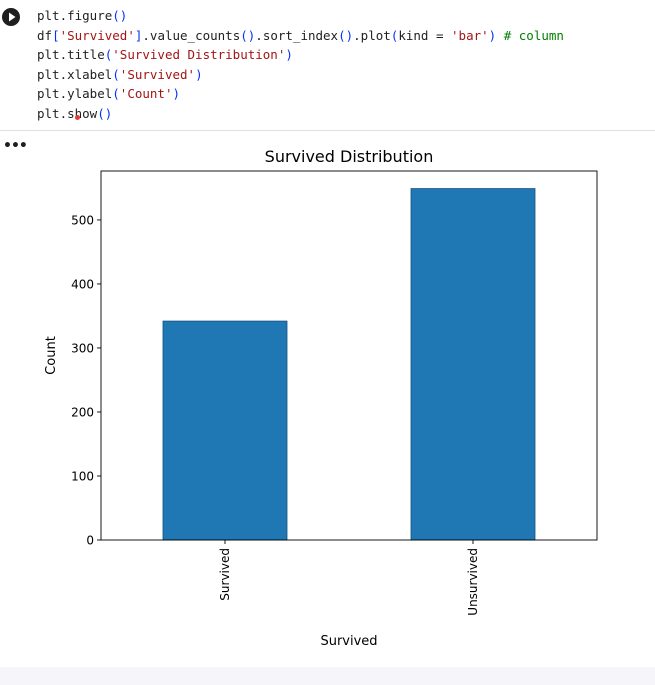  I want to click on code-line: plt.show(), so click(300, 114).